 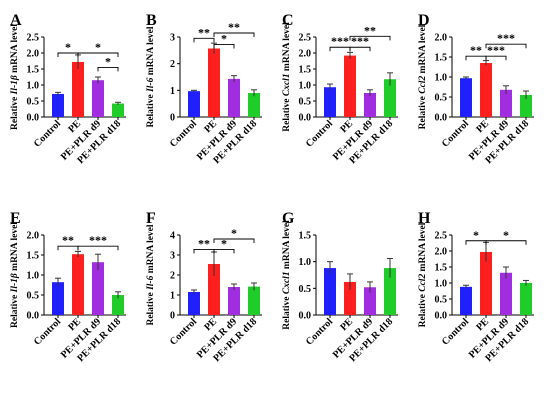 I want to click on panel-letter: G, so click(x=288, y=218).